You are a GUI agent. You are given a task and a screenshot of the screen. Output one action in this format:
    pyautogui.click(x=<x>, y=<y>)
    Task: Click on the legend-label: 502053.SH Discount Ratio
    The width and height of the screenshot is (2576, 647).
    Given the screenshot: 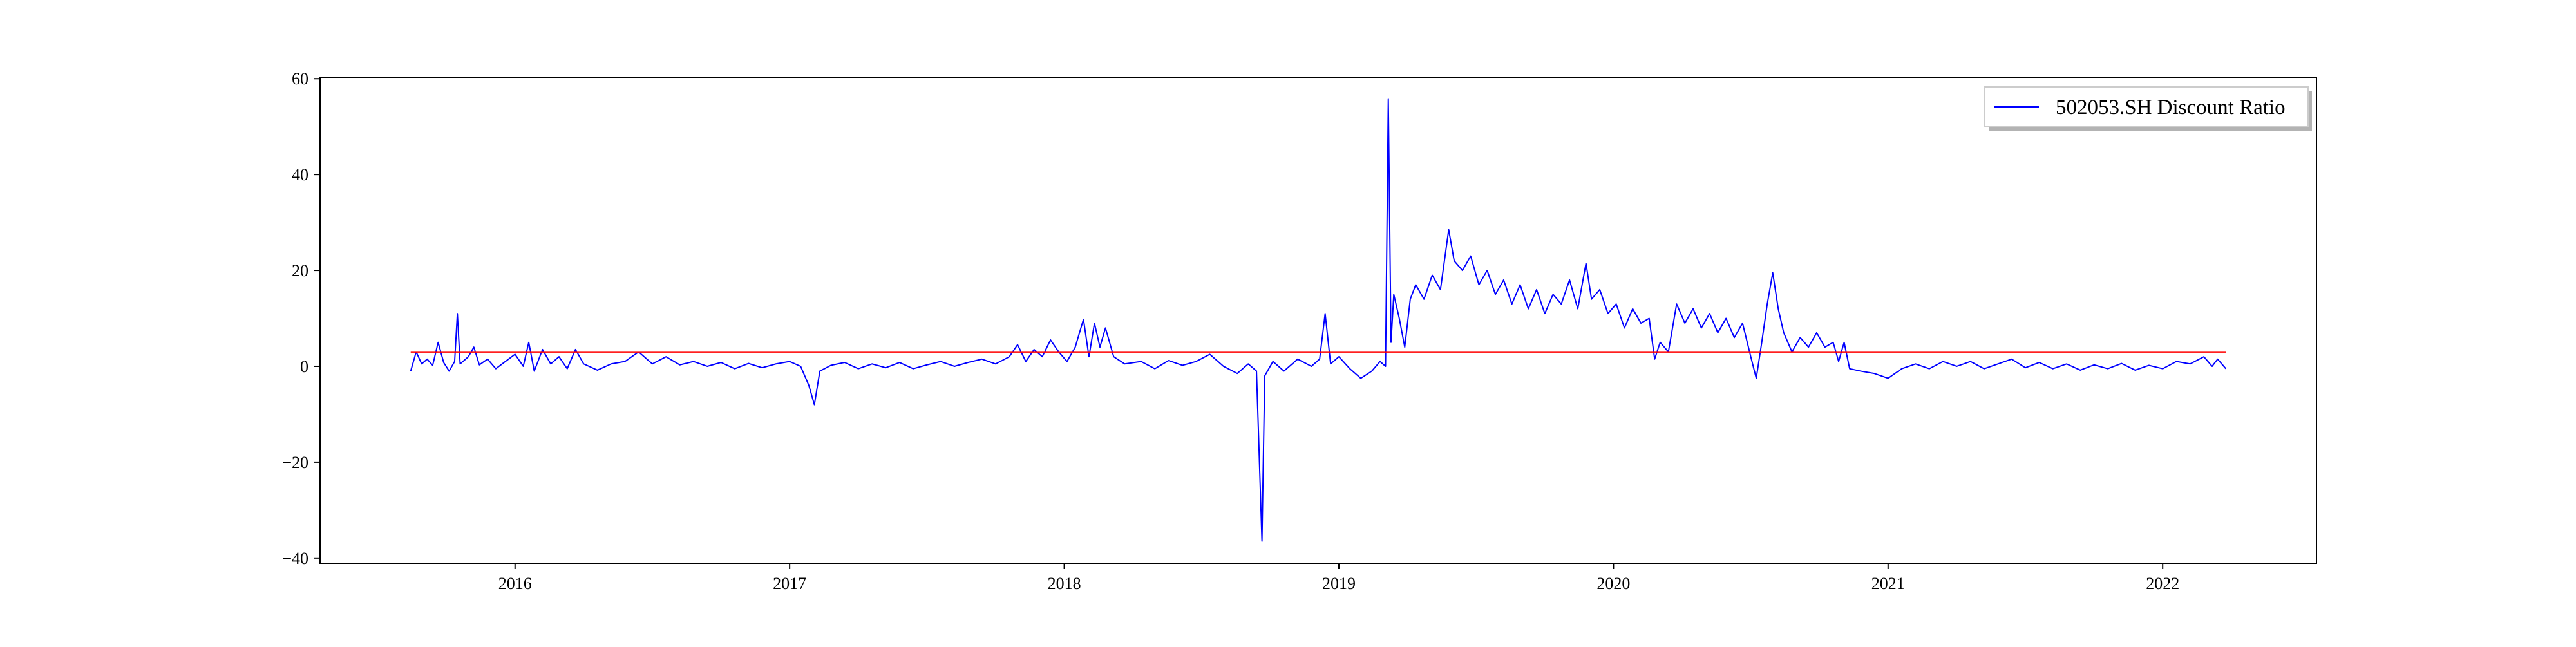 What is the action you would take?
    pyautogui.click(x=2171, y=108)
    